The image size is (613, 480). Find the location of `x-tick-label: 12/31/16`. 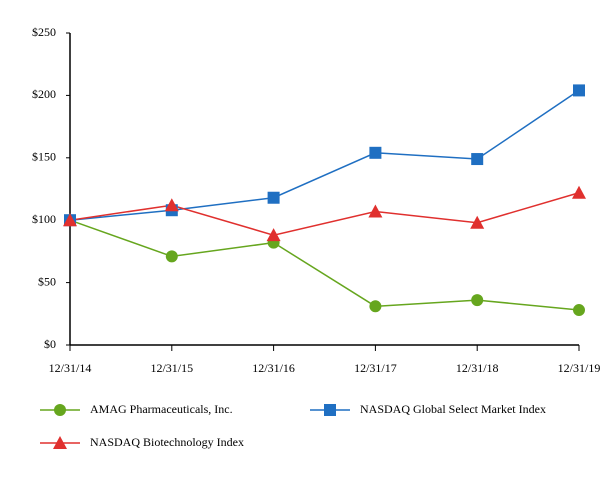

x-tick-label: 12/31/16 is located at coordinates (273, 368).